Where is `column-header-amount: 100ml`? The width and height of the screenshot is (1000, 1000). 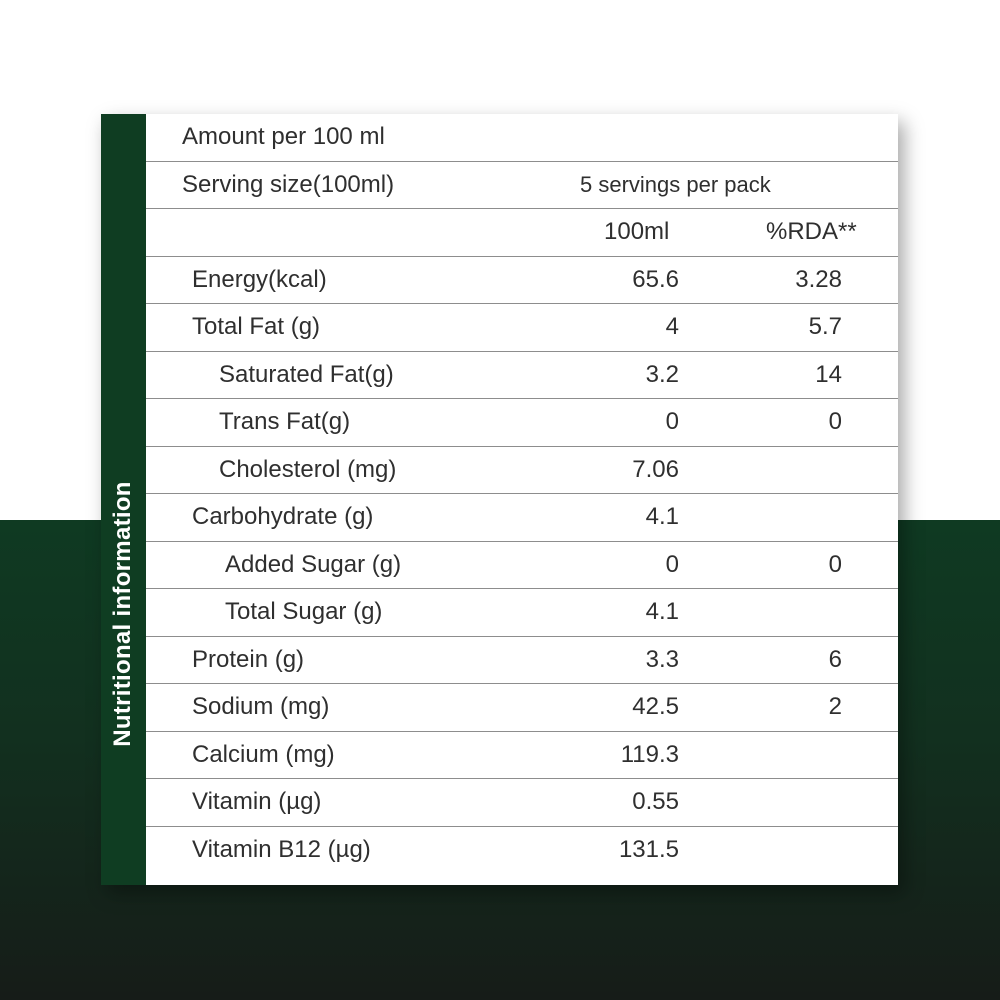
column-header-amount: 100ml is located at coordinates (637, 232).